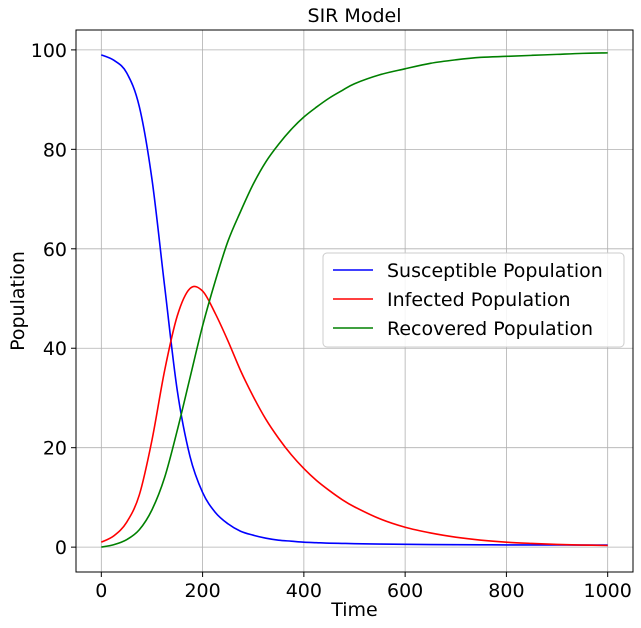 The image size is (641, 628). Describe the element at coordinates (202, 591) in the screenshot. I see `x-tick-label: 200` at that location.